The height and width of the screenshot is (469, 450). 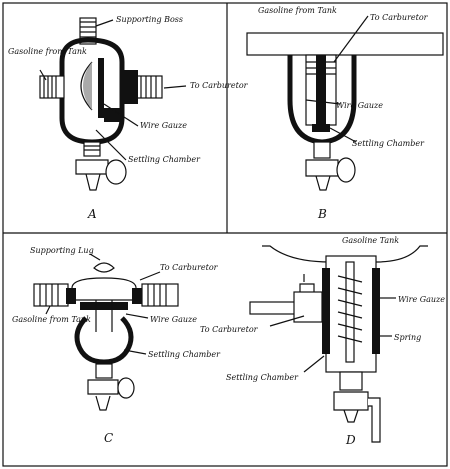 I want to click on c-inlet-fitting, so click(x=51, y=295).